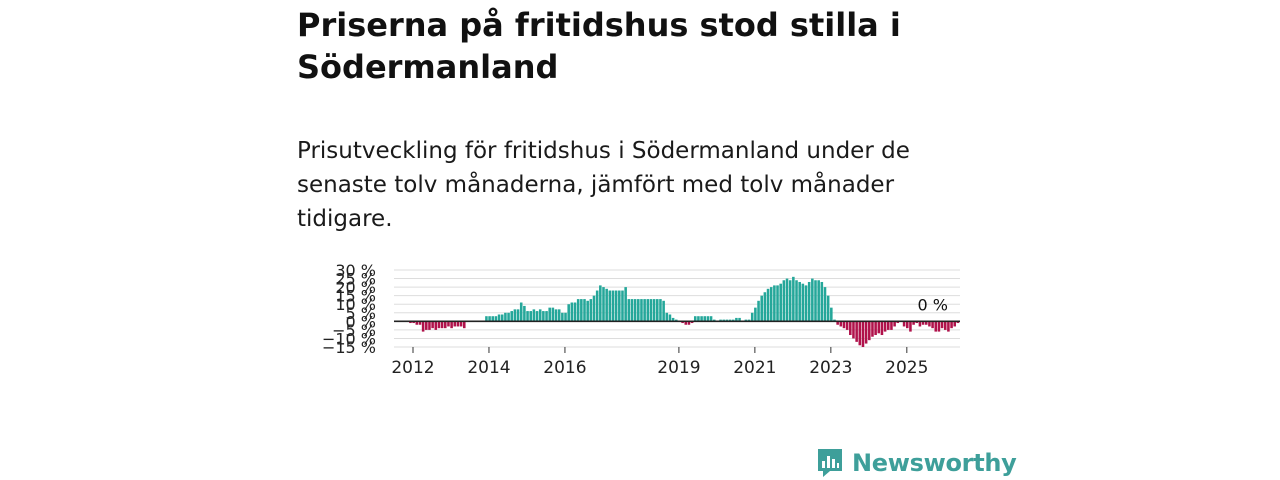 This screenshot has height=480, width=1280. I want to click on newsworthy-logo-text: Newsworthy, so click(934, 463).